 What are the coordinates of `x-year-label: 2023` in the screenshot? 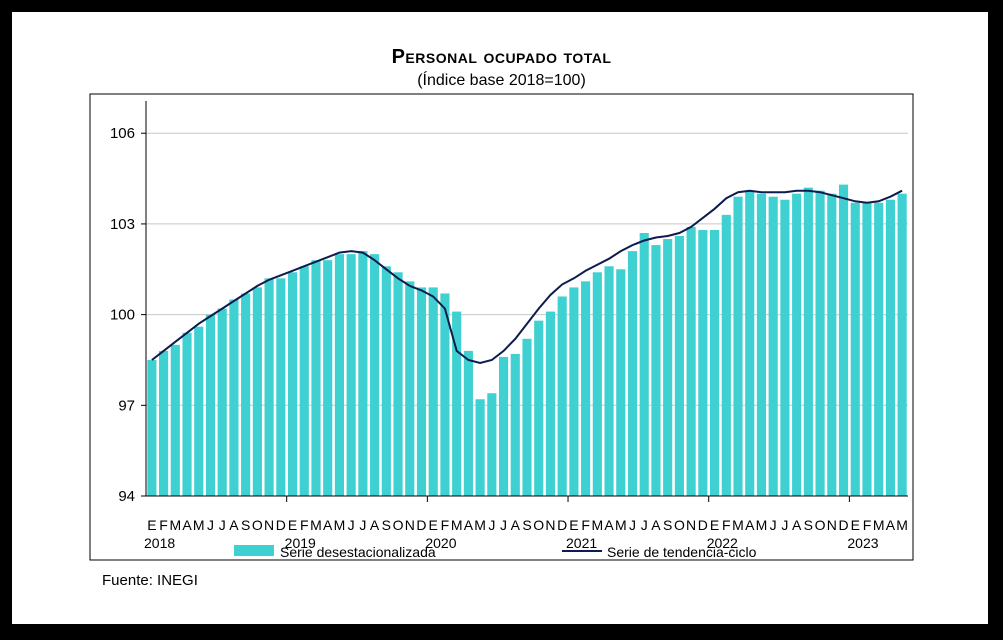 It's located at (862, 543).